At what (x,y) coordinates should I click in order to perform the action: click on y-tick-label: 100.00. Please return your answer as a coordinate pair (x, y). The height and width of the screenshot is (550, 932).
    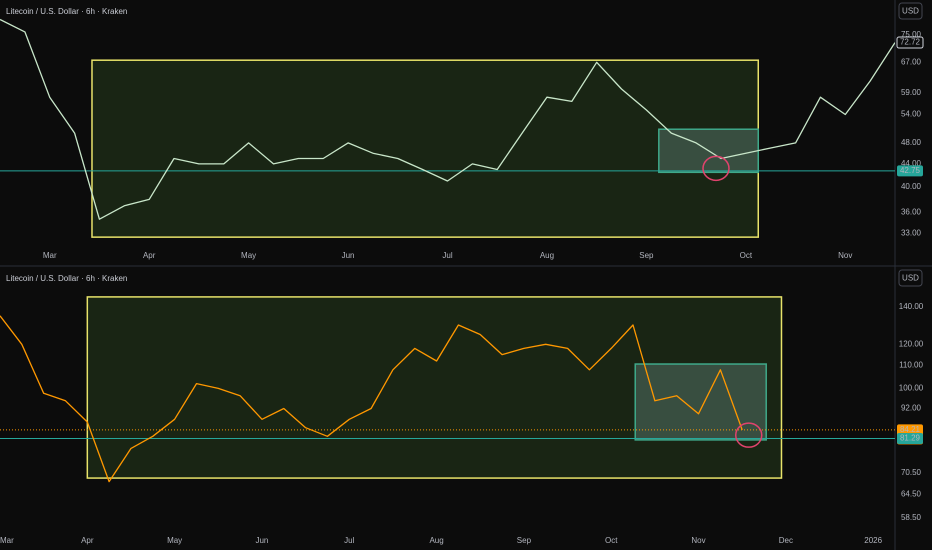
    Looking at the image, I should click on (911, 387).